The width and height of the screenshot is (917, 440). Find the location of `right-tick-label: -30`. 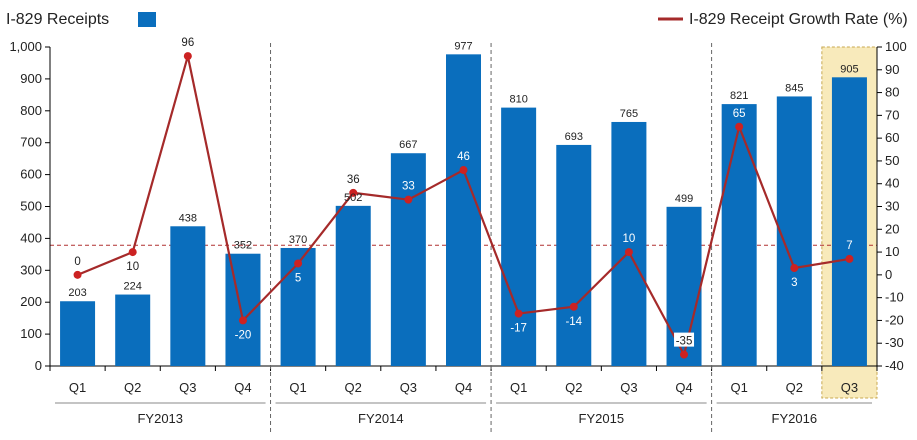

right-tick-label: -30 is located at coordinates (894, 342).